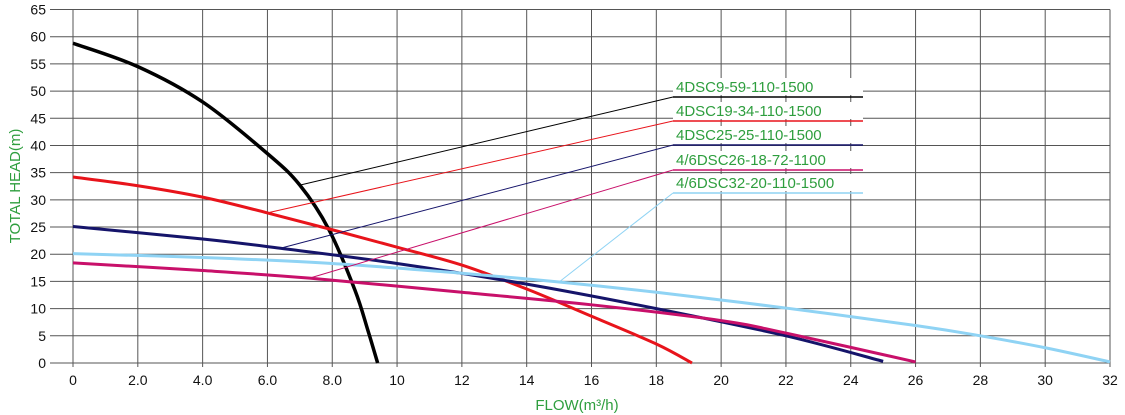 Image resolution: width=1125 pixels, height=415 pixels. I want to click on legend-entry: 4/6DSC26-18-72-1100, so click(751, 160).